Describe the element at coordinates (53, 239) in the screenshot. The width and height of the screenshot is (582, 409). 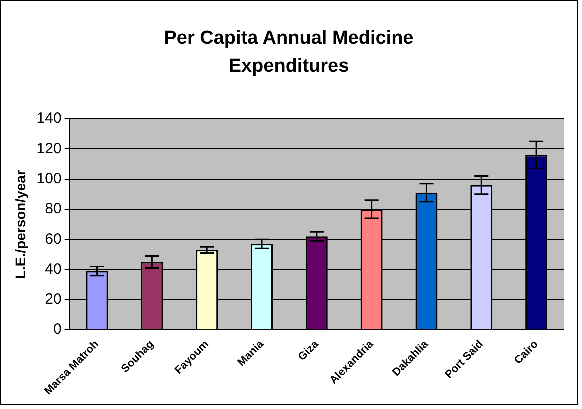
I see `y-tick-label: 60` at that location.